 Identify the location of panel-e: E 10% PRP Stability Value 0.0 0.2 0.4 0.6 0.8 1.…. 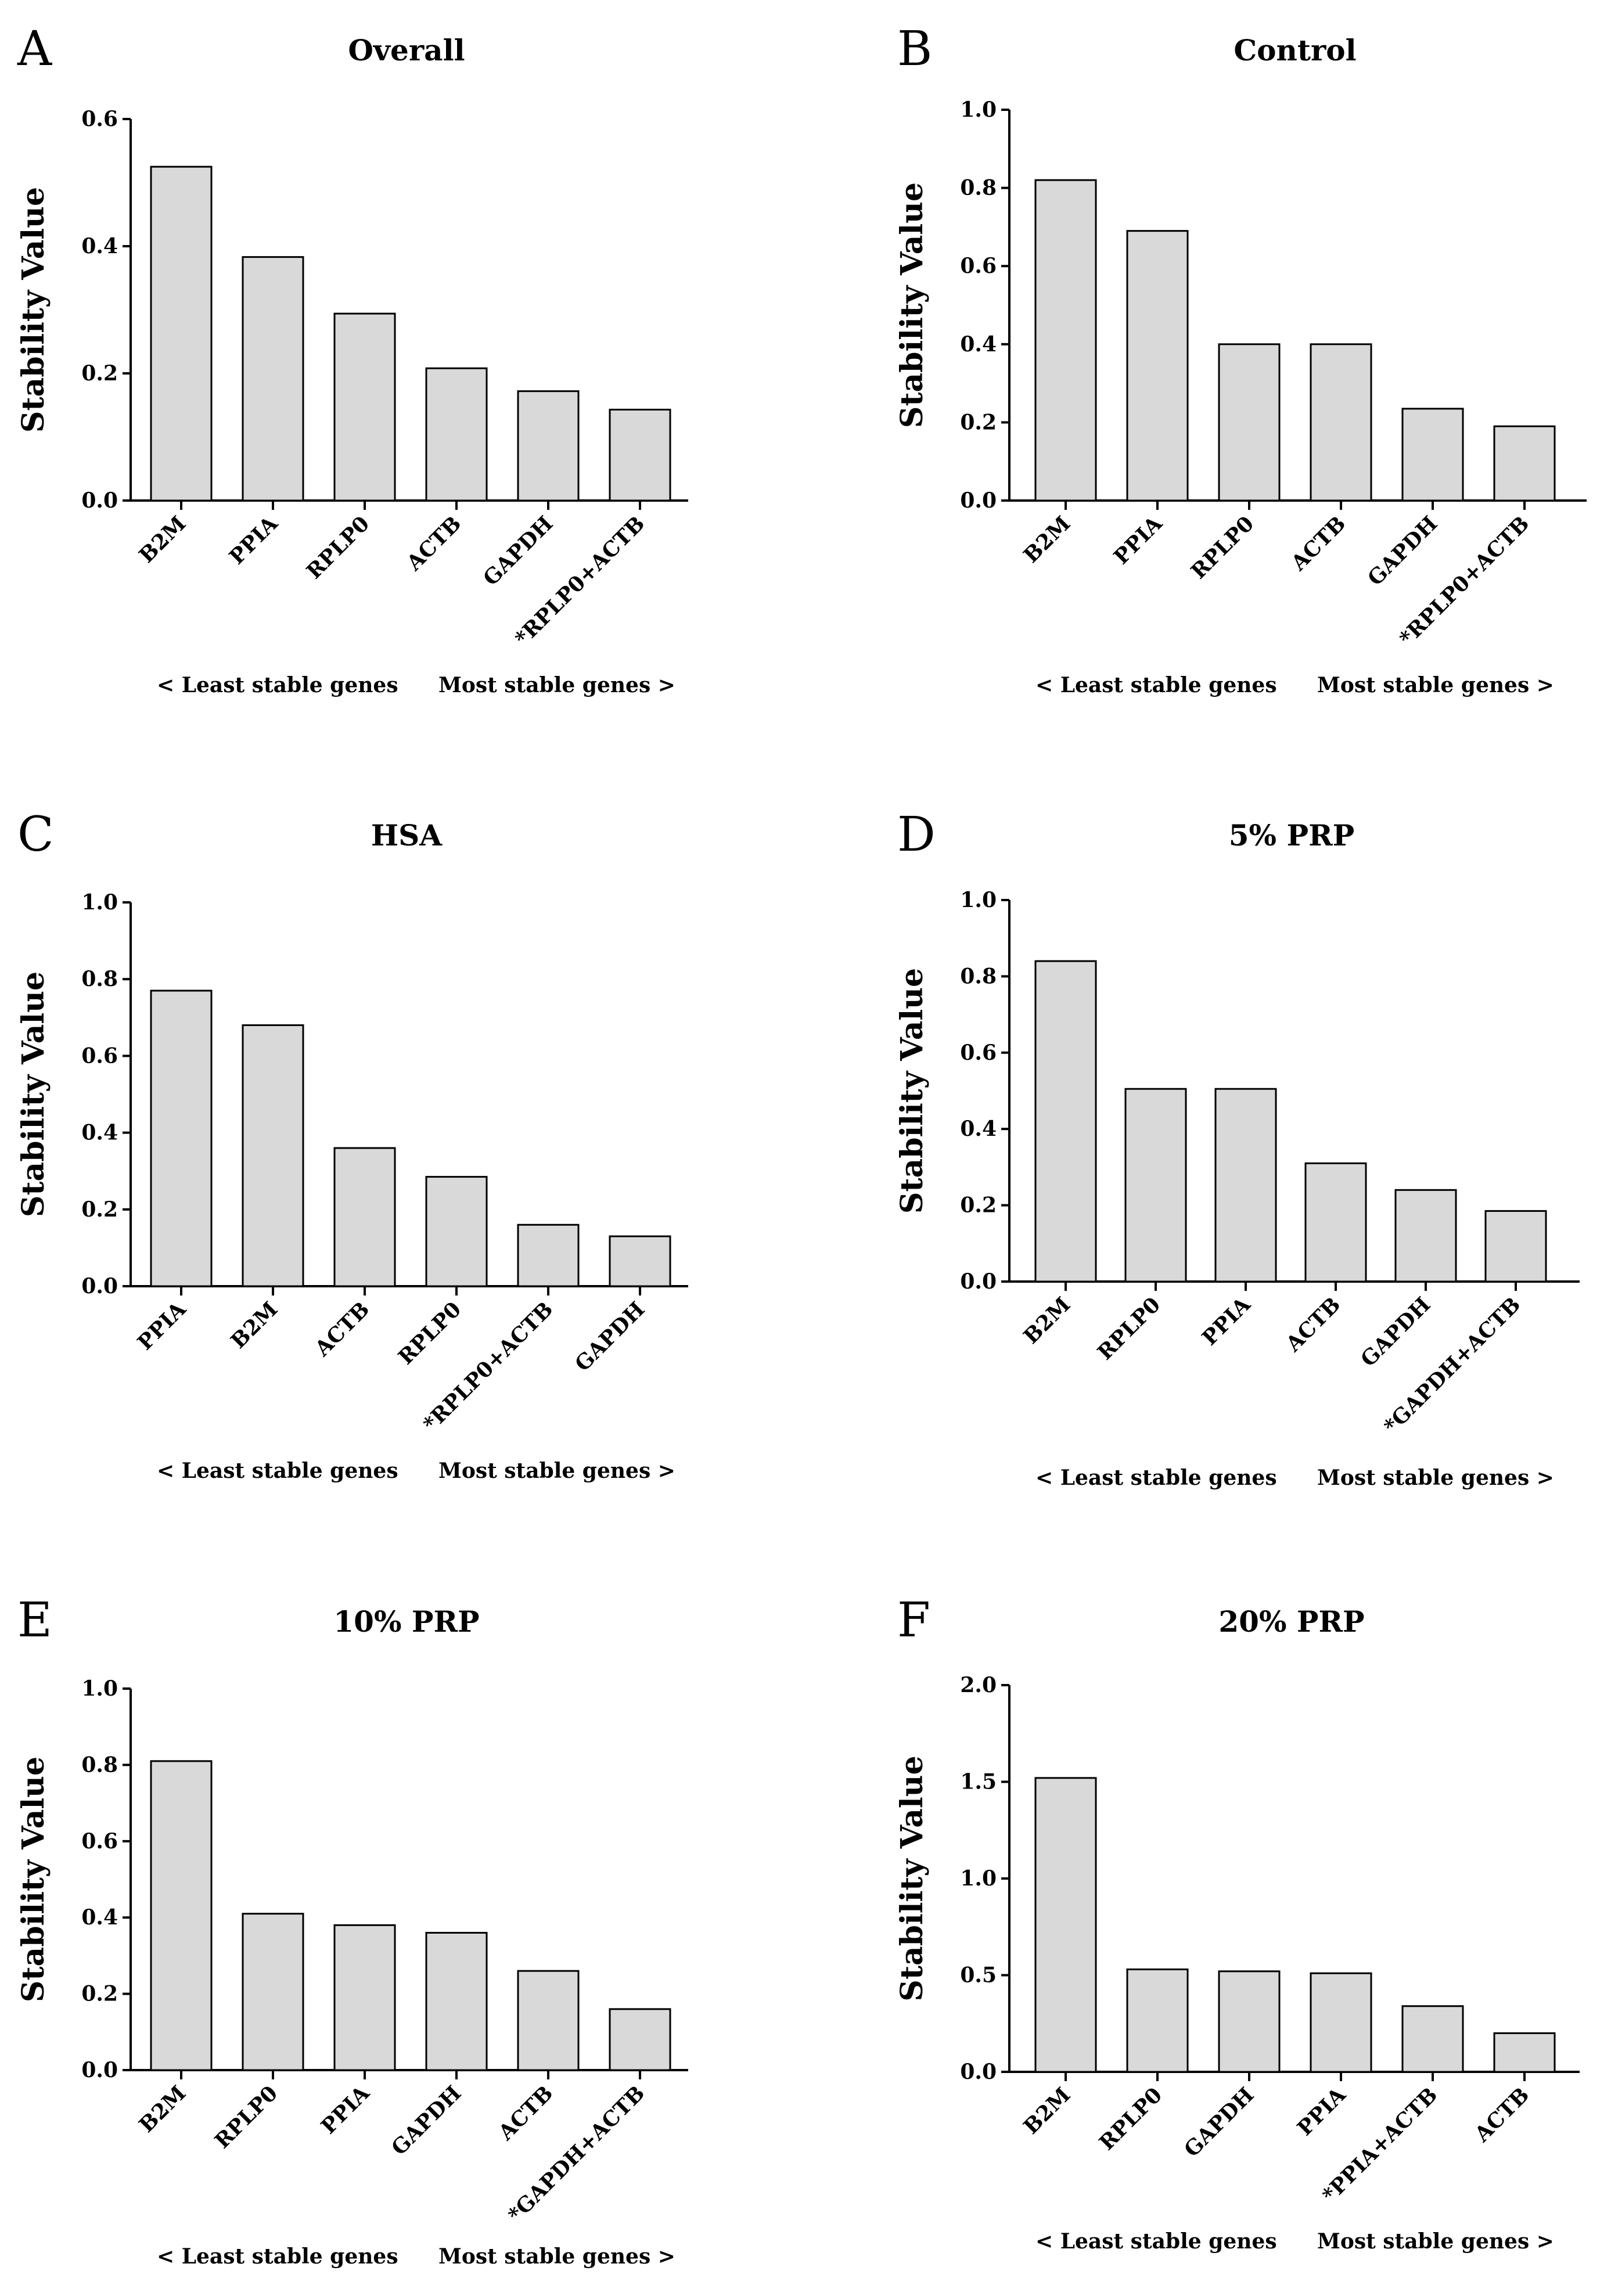
(352, 1931).